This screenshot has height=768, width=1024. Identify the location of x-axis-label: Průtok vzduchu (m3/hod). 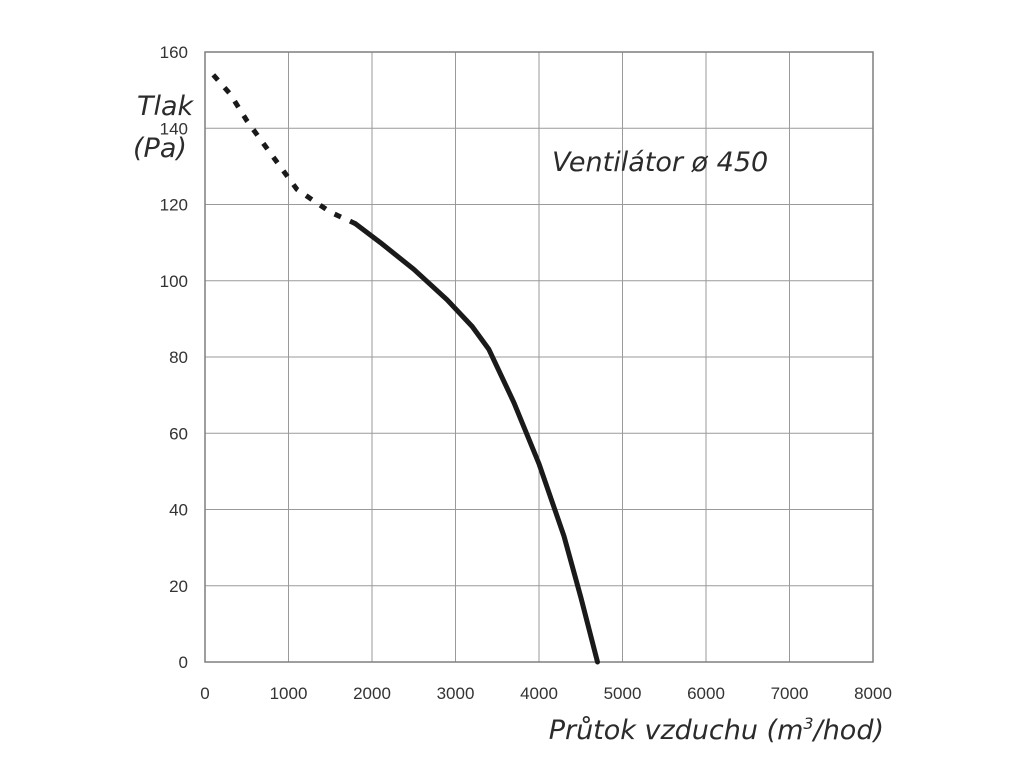
(716, 730).